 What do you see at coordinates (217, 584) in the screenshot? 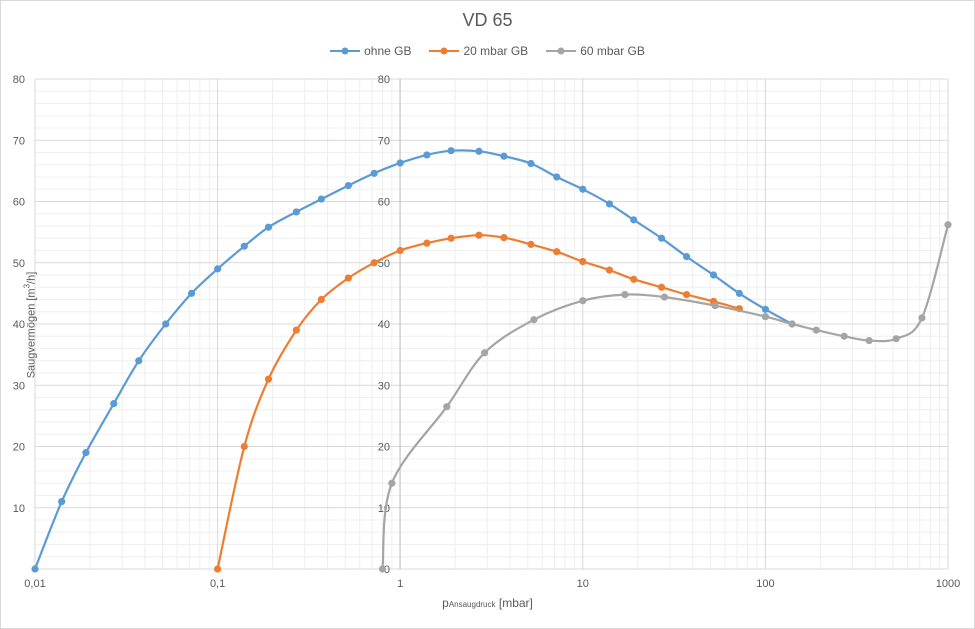
I see `x-tick-label: 0,1` at bounding box center [217, 584].